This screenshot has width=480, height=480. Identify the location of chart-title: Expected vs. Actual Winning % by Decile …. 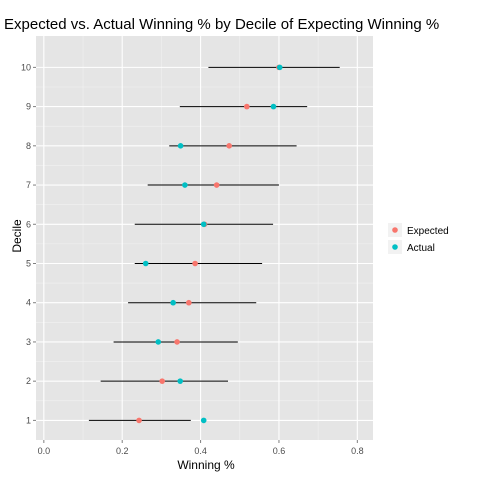
(221, 24).